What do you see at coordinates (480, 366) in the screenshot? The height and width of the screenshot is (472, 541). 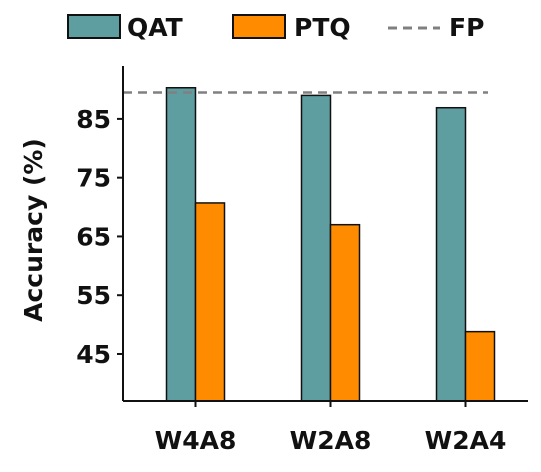 I see `bar-ptq-w2a4` at bounding box center [480, 366].